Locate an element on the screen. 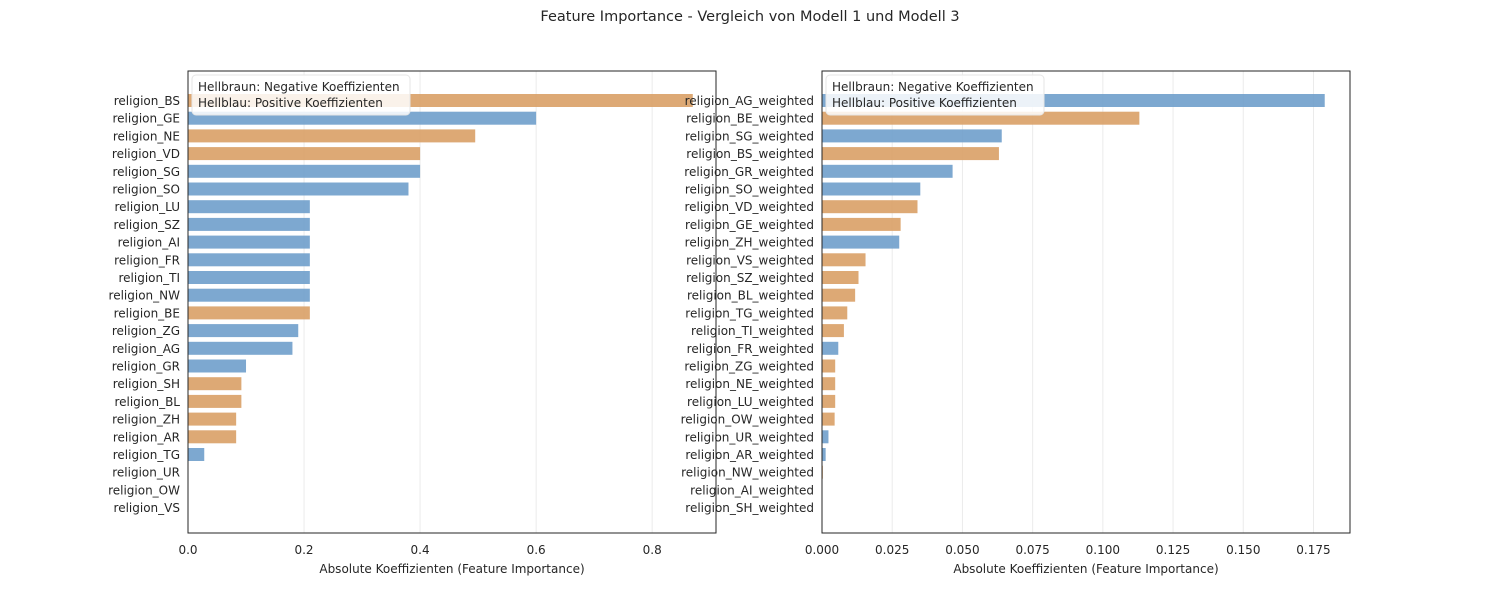  y-tick-label: religion_BS is located at coordinates (147, 101).